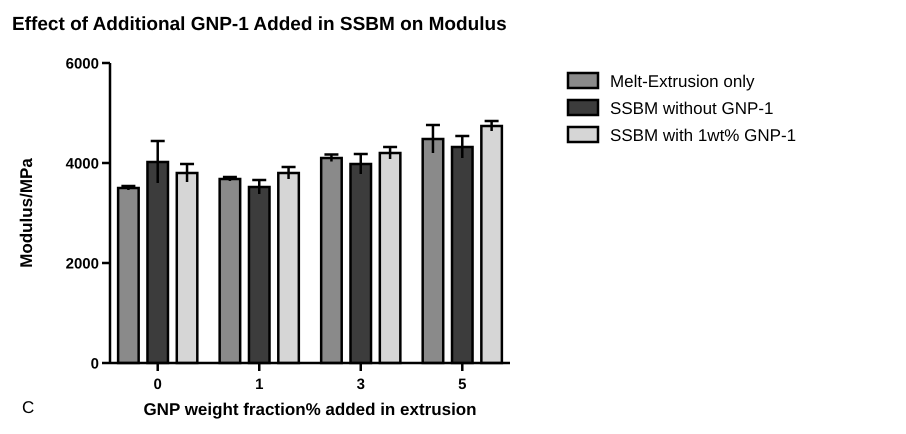  Describe the element at coordinates (259, 24) in the screenshot. I see `chart-title: Effect of Additional GNP-1 Added in SSBM on Modulus` at that location.